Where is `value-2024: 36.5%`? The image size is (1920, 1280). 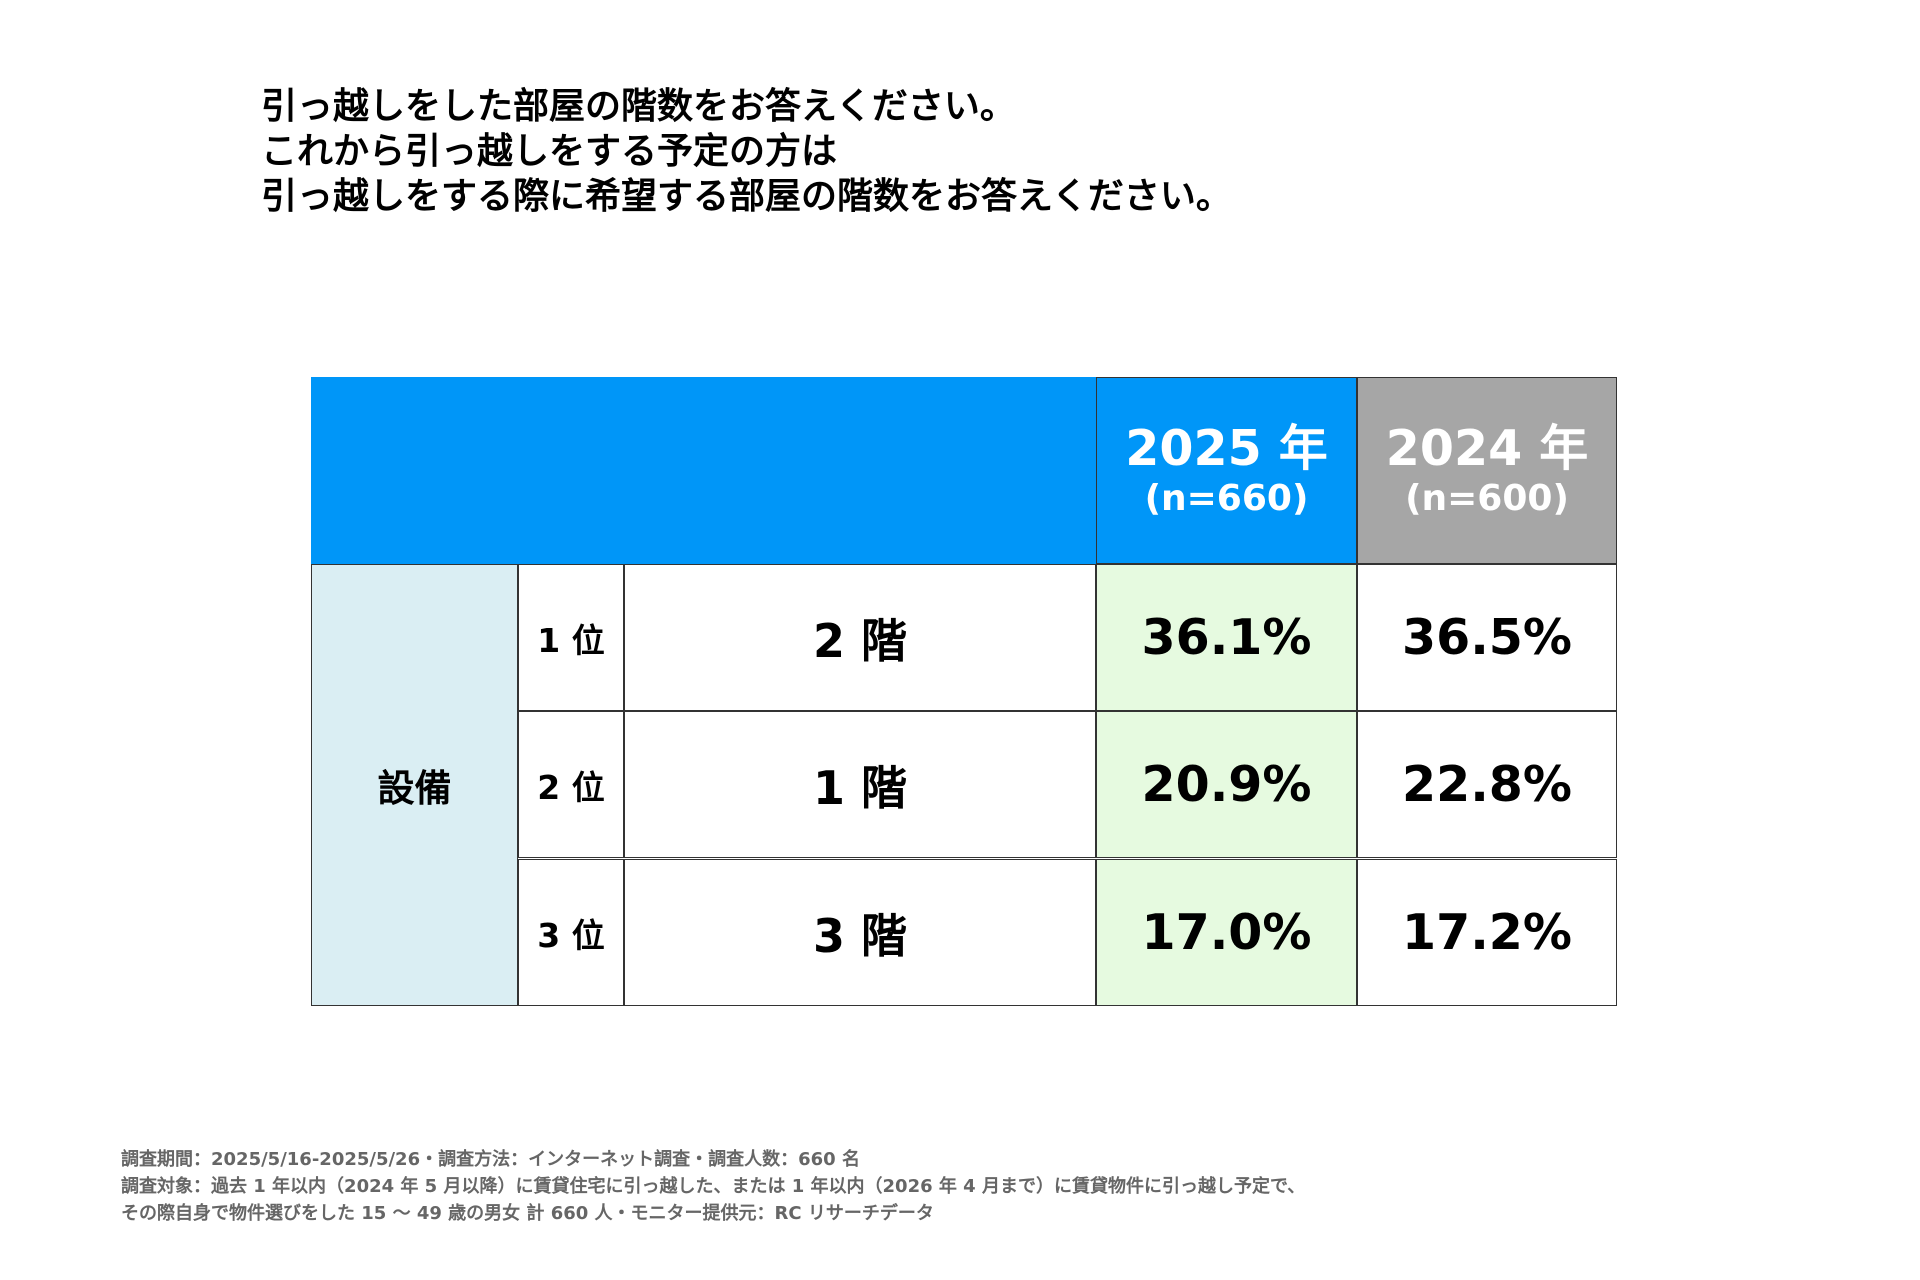 value-2024: 36.5% is located at coordinates (1487, 637).